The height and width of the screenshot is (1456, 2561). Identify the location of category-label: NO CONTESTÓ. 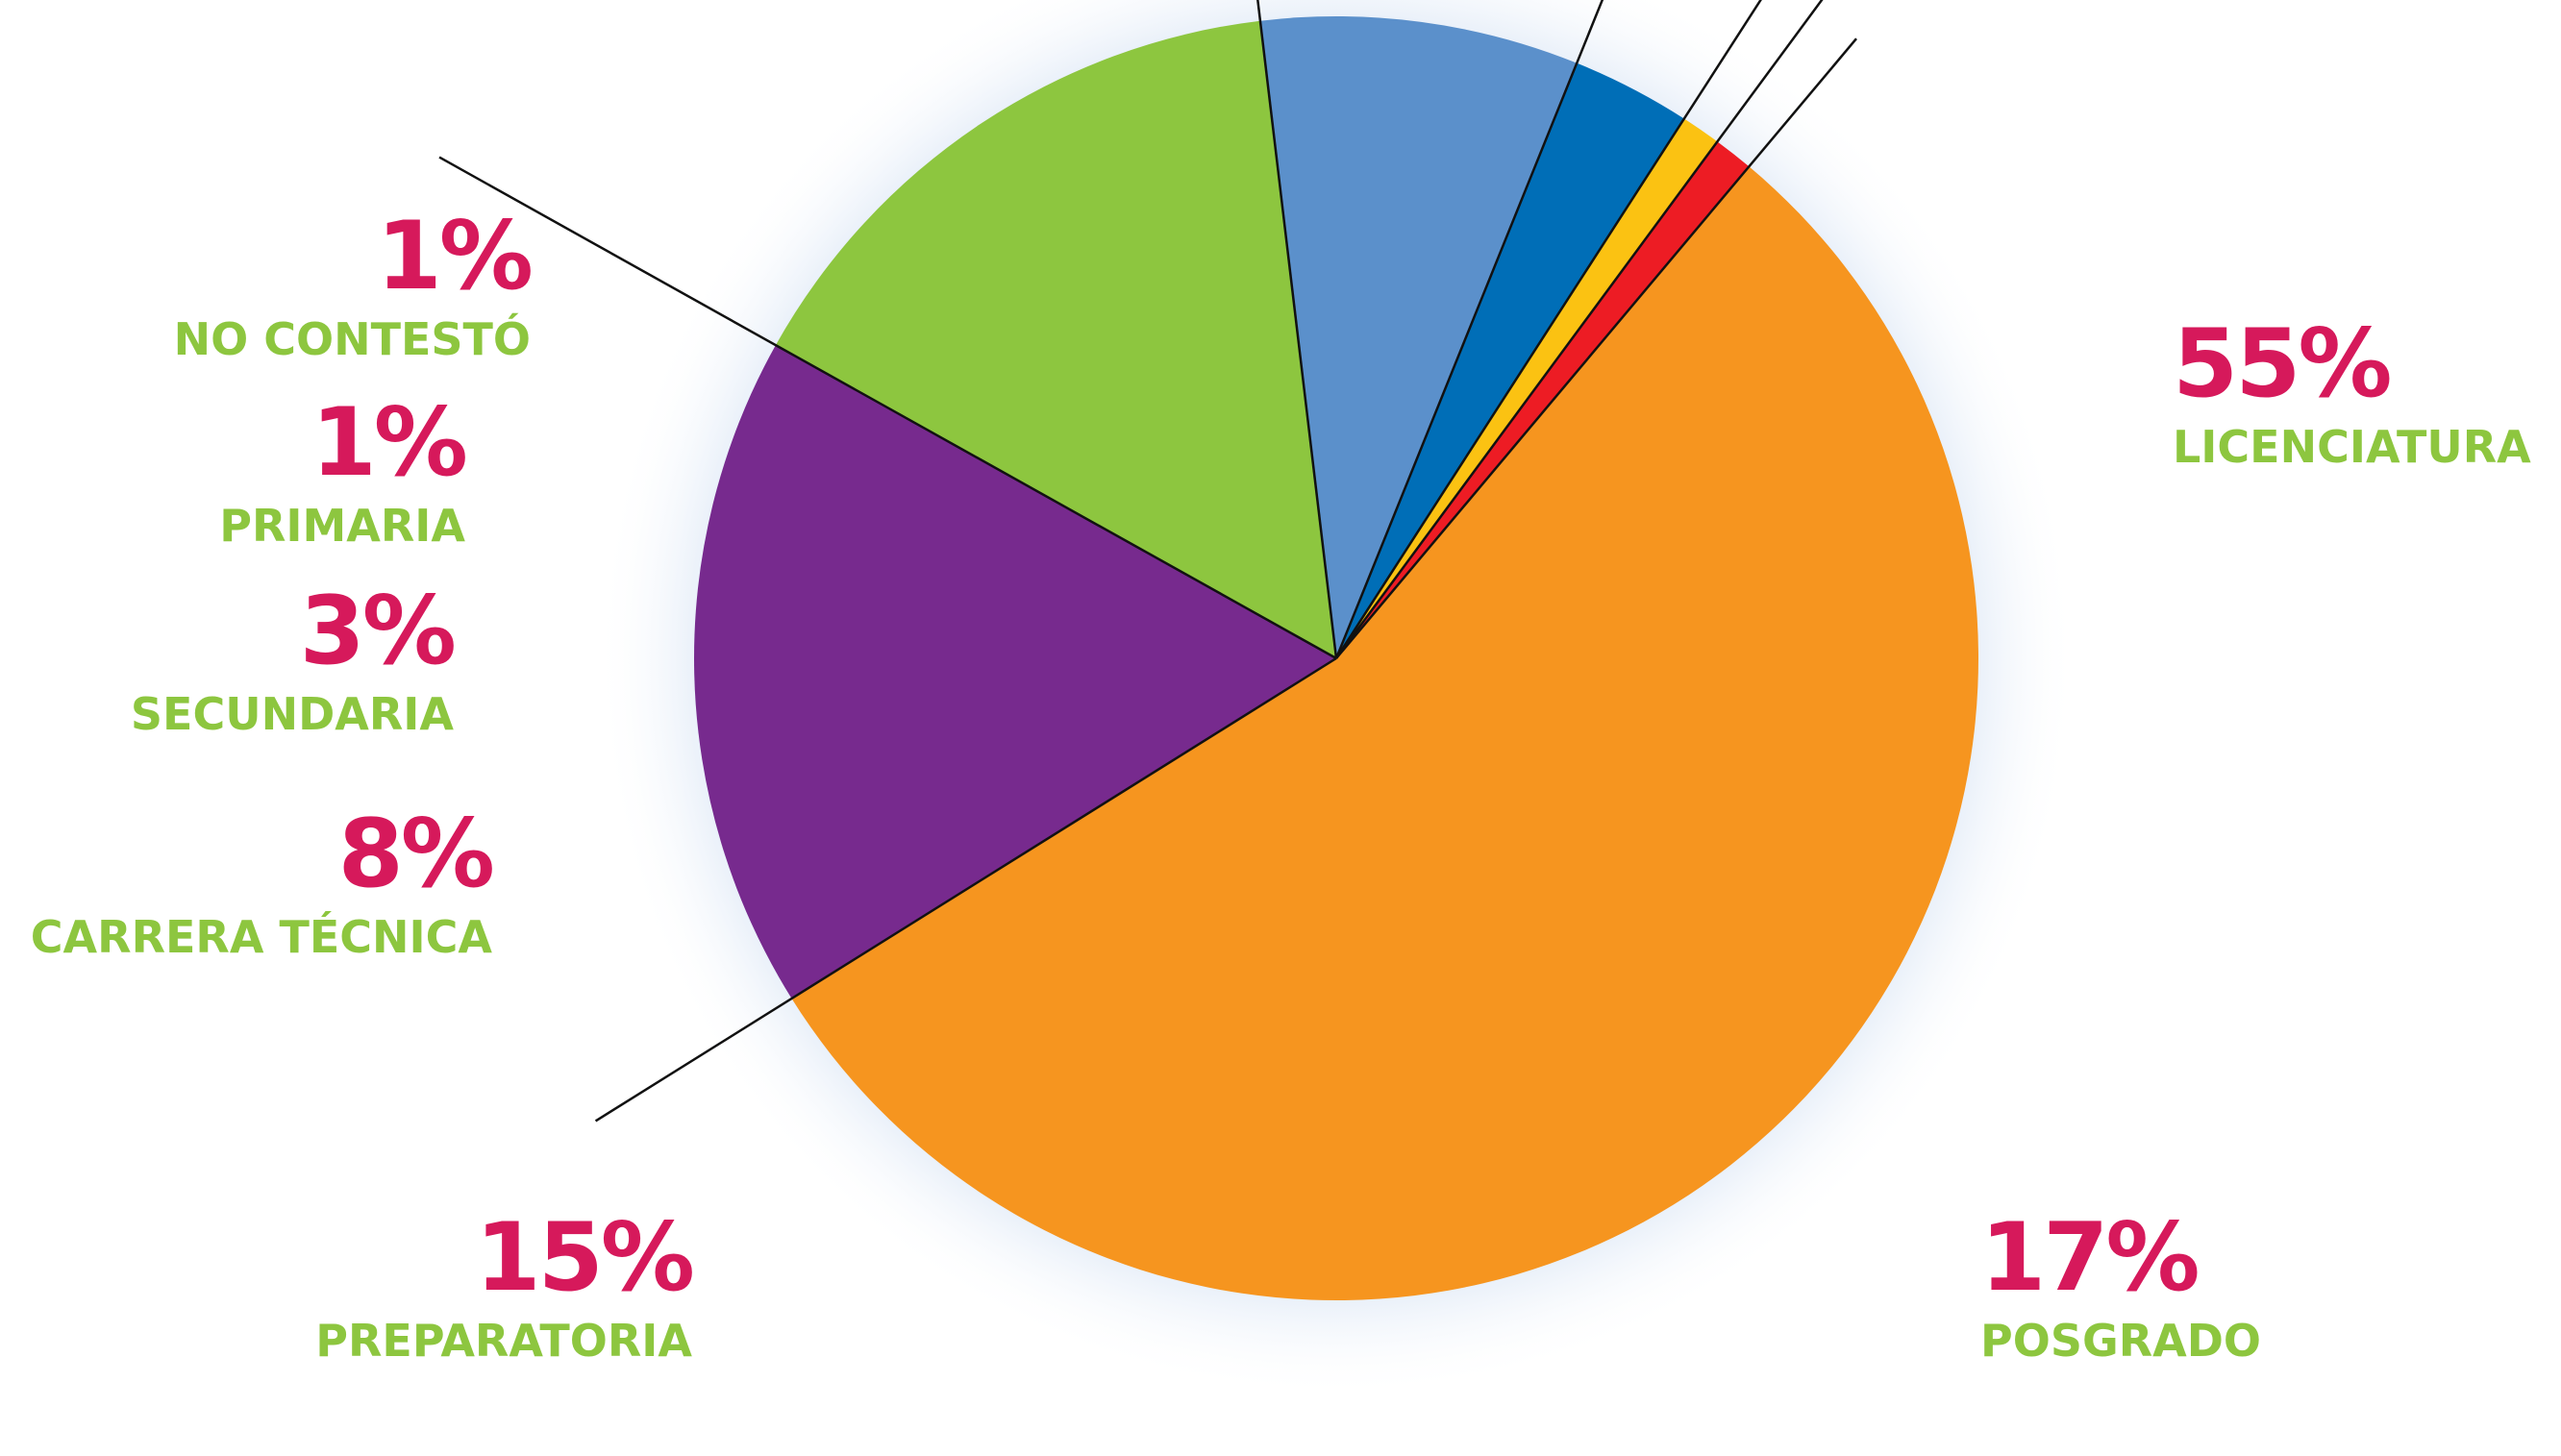
(352, 339).